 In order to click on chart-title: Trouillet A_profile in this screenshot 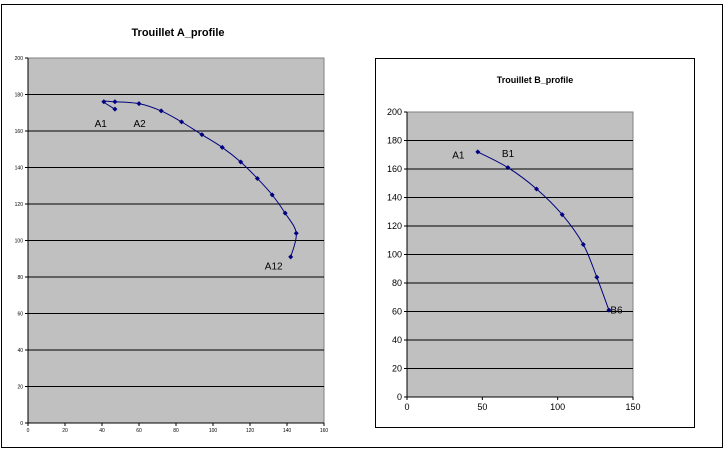, I will do `click(177, 33)`.